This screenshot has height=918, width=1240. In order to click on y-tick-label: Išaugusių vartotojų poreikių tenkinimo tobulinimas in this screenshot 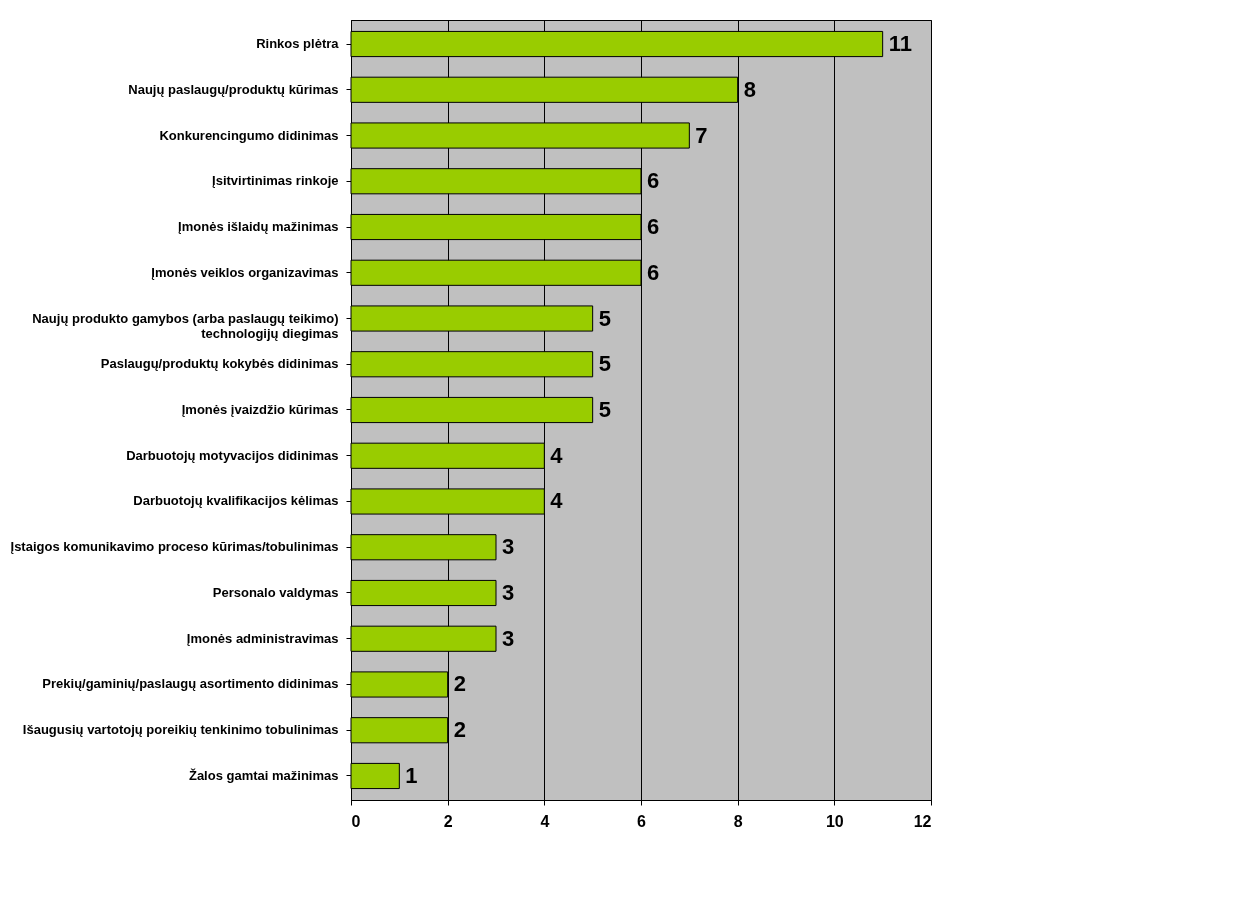, I will do `click(180, 730)`.